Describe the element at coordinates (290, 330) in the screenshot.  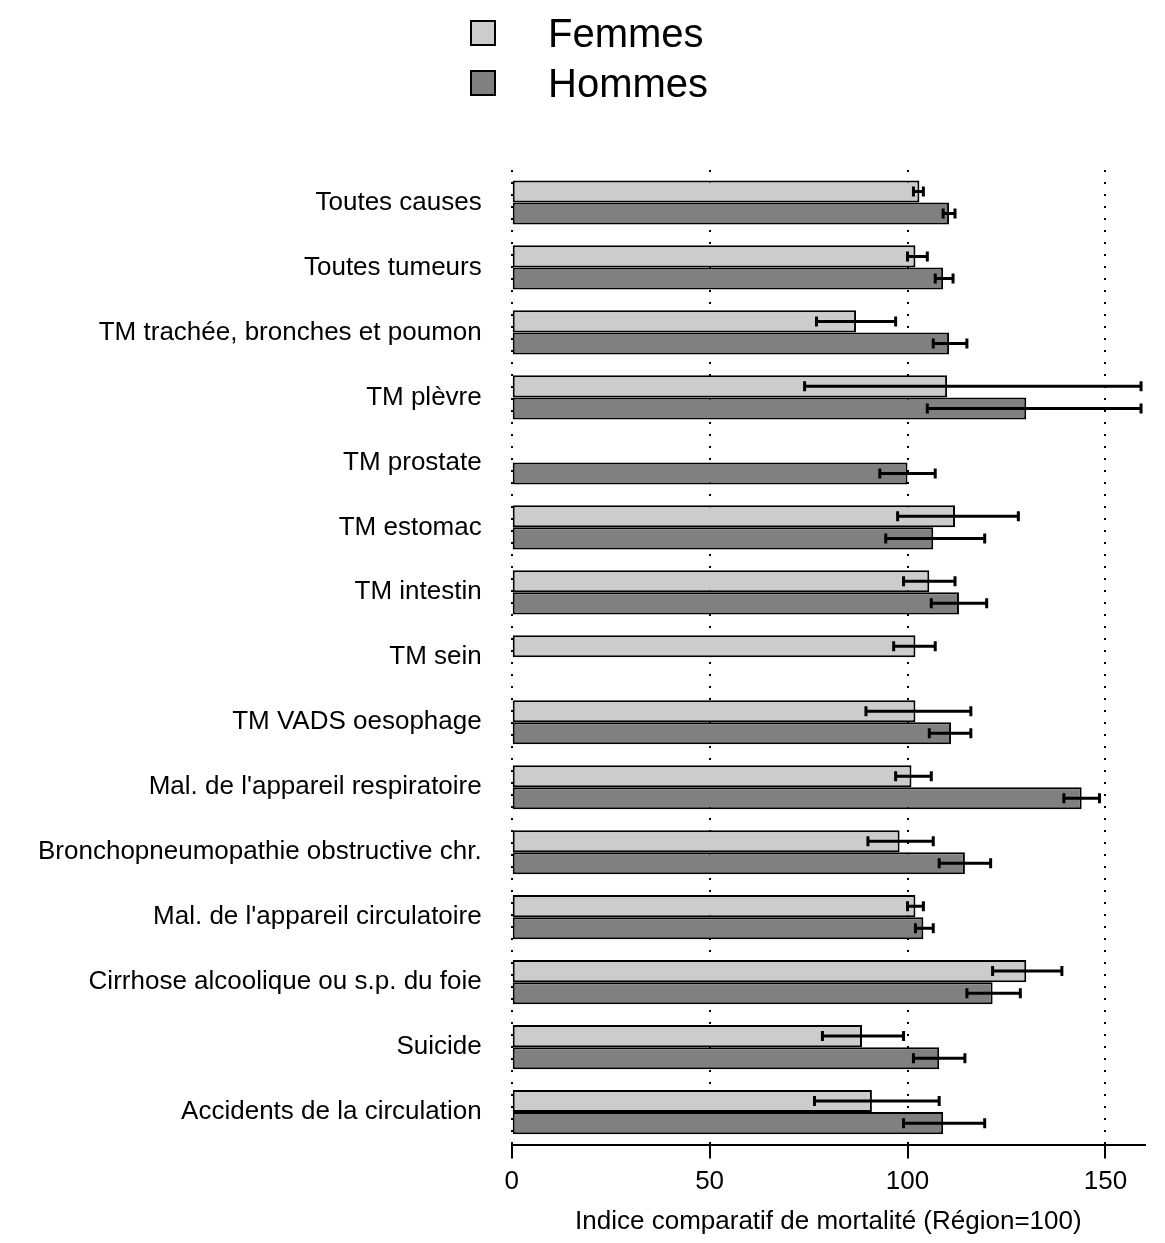
I see `y-tick-label: TM trachée, bronches et poumon` at that location.